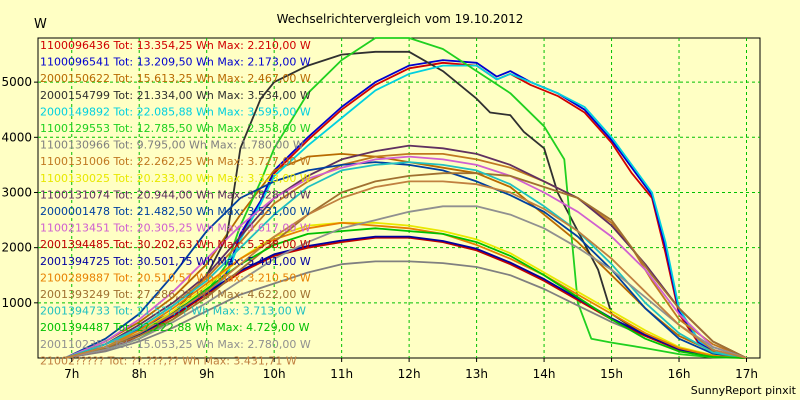 The image size is (800, 400). What do you see at coordinates (409, 374) in the screenshot?
I see `x-tick-label: 12h` at bounding box center [409, 374].